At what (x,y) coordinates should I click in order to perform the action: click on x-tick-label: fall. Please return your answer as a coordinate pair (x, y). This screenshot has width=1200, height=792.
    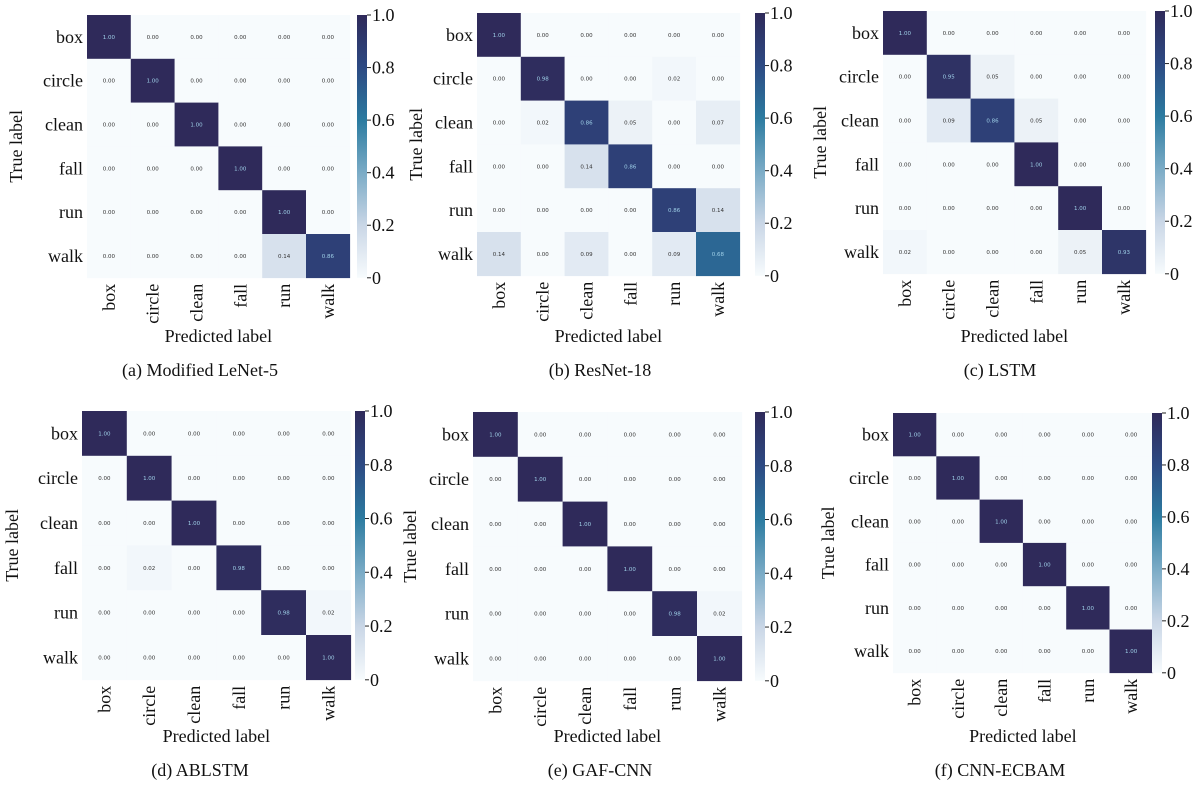
    Looking at the image, I should click on (1045, 691).